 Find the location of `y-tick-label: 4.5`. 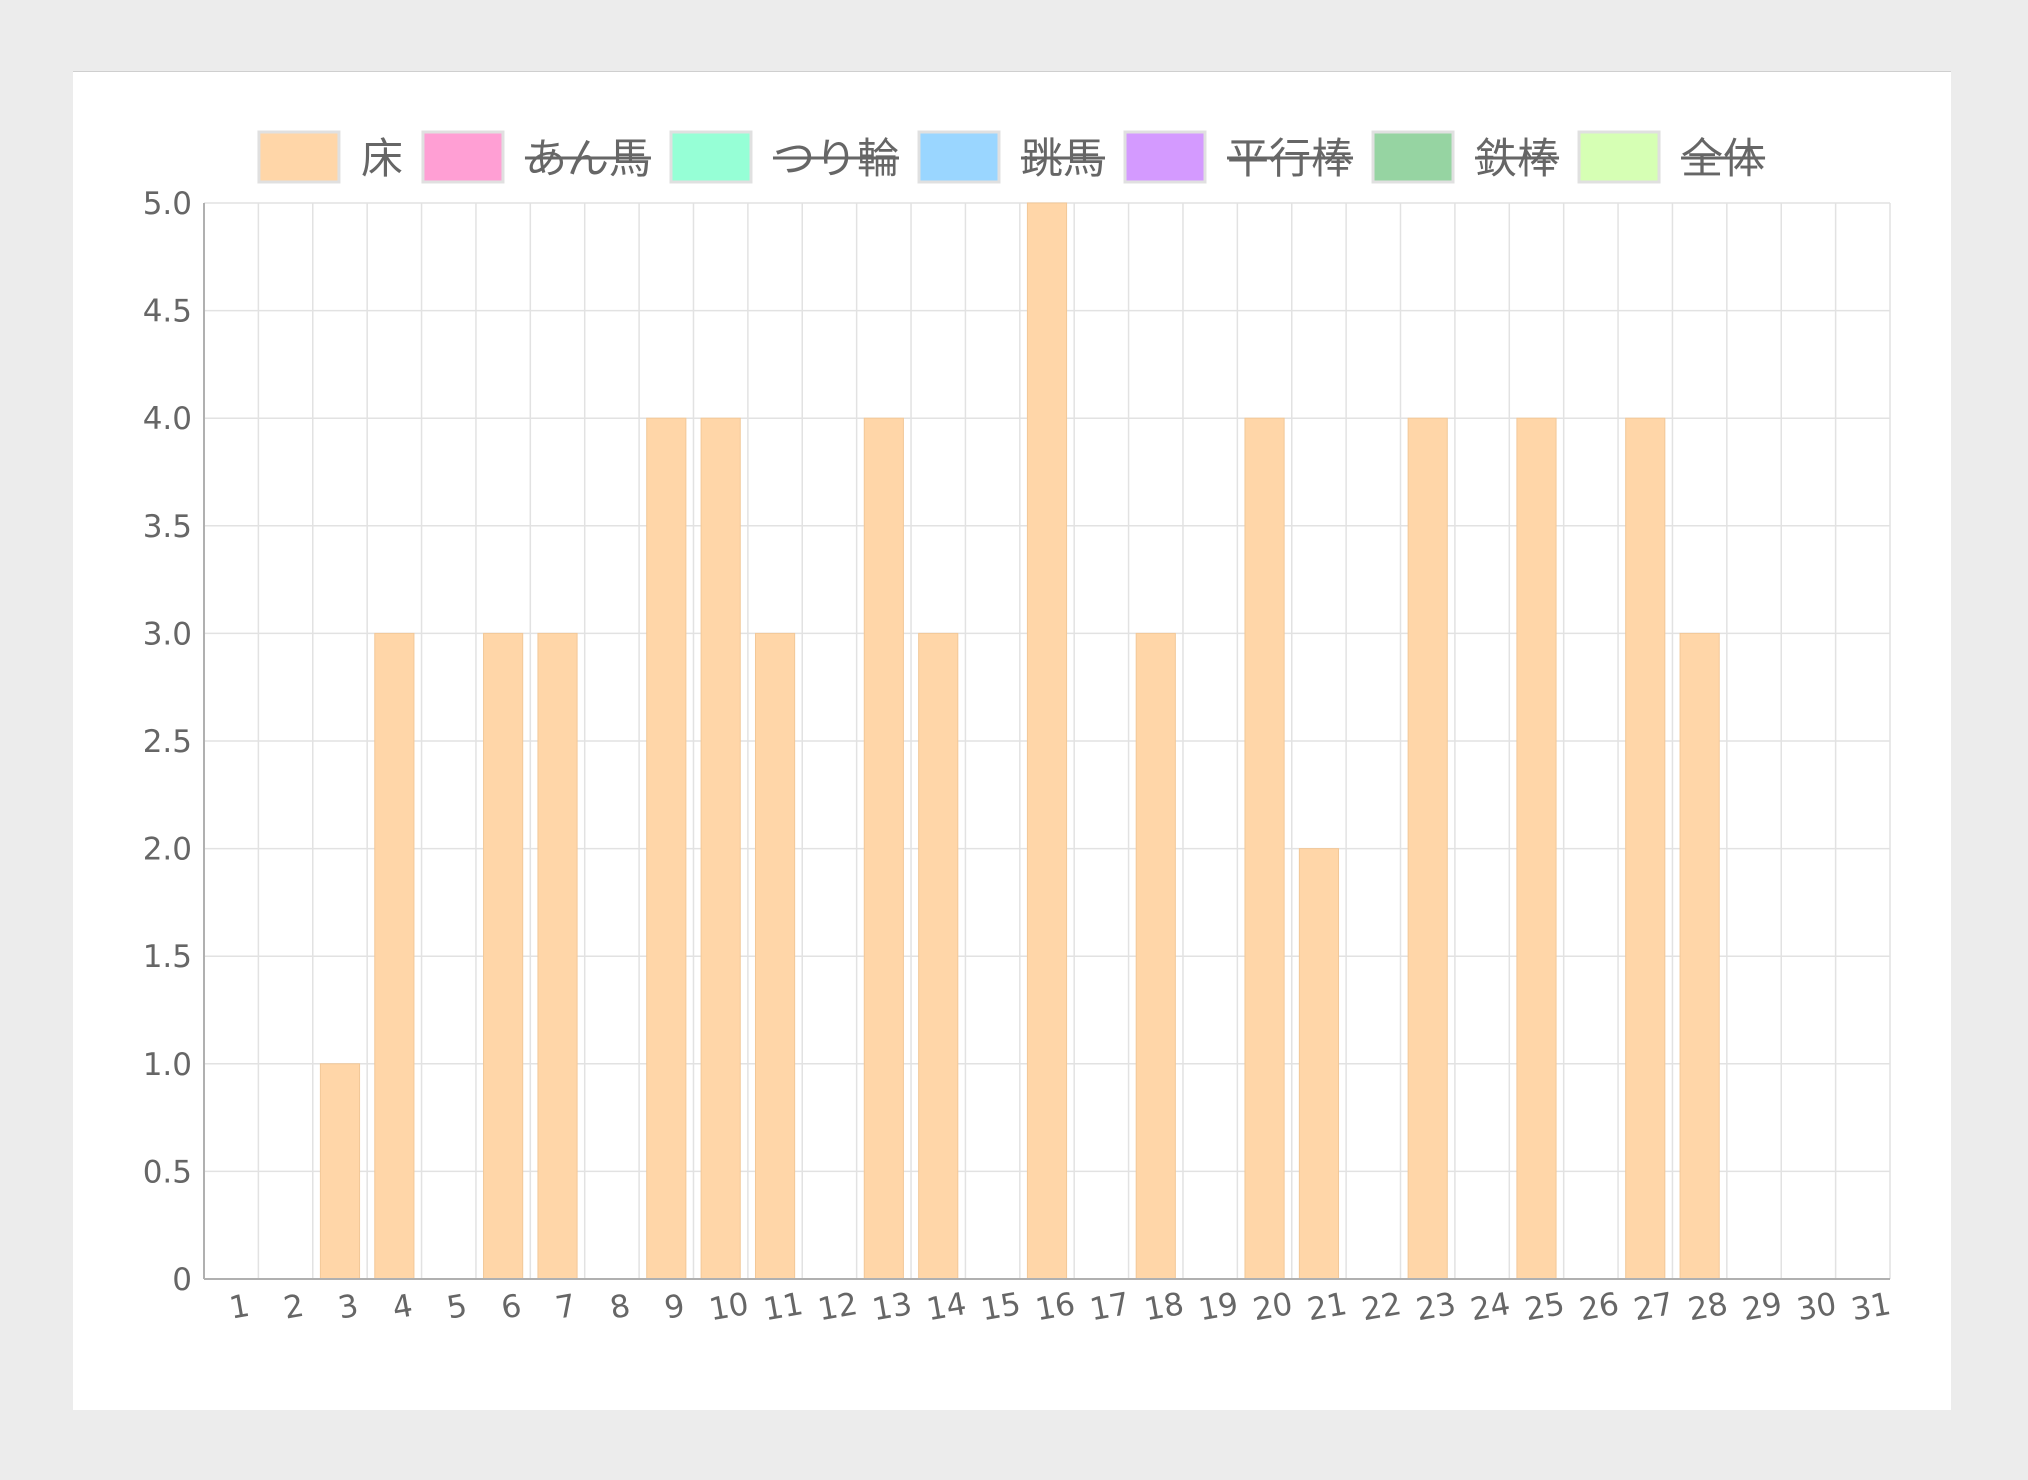

y-tick-label: 4.5 is located at coordinates (167, 312).